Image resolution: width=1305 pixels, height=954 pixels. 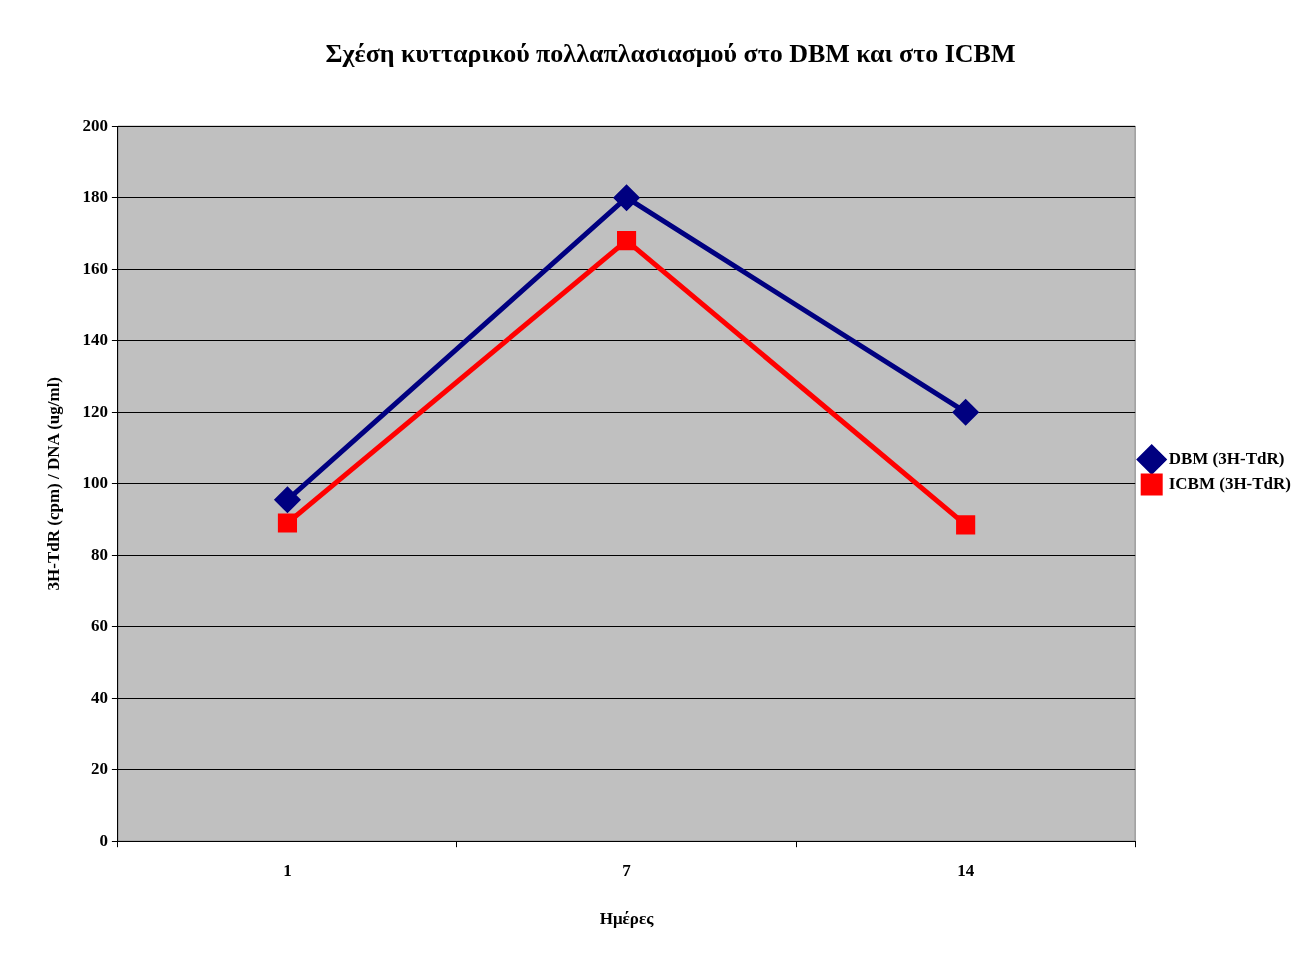 What do you see at coordinates (627, 870) in the screenshot?
I see `x-tick-label: 7` at bounding box center [627, 870].